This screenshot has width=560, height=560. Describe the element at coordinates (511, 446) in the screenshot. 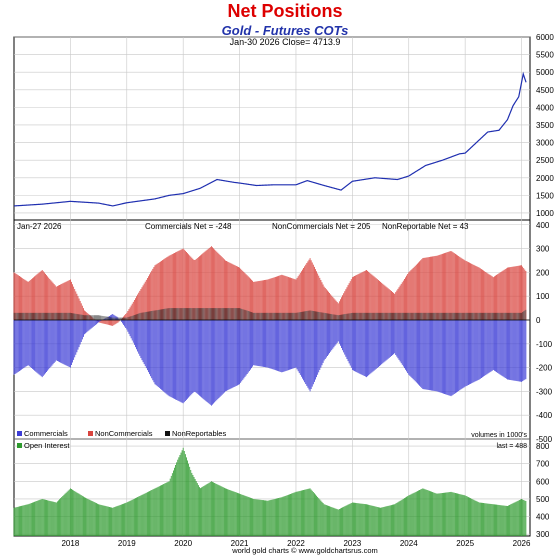

I see `oi-last-label: last = 488` at that location.